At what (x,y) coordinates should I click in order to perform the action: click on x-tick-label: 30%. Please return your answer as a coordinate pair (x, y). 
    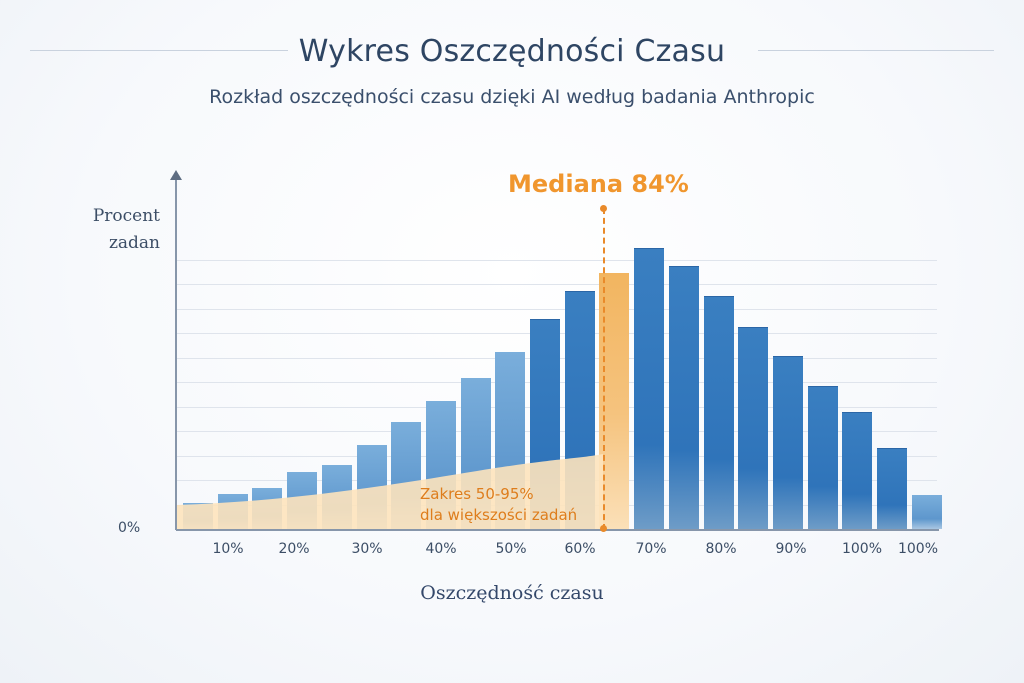
    Looking at the image, I should click on (367, 549).